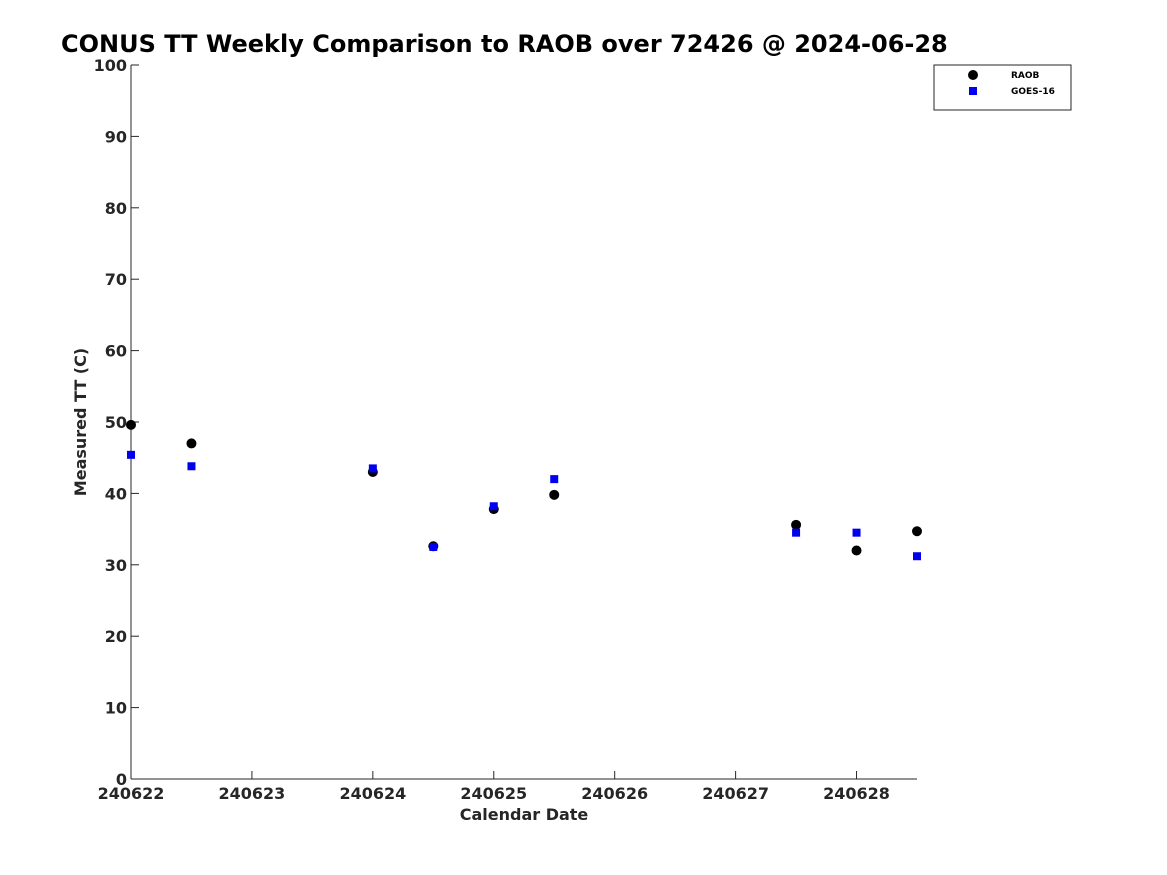 Image resolution: width=1167 pixels, height=875 pixels. Describe the element at coordinates (116, 351) in the screenshot. I see `y-tick-label: 60` at that location.